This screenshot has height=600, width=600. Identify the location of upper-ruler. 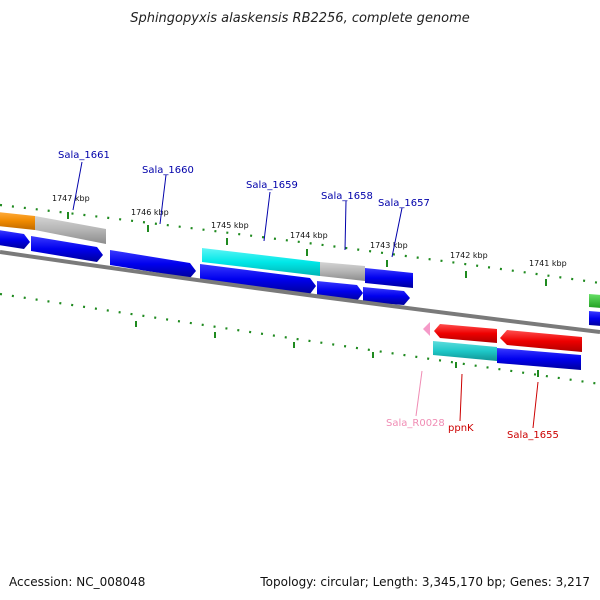
(300, 244).